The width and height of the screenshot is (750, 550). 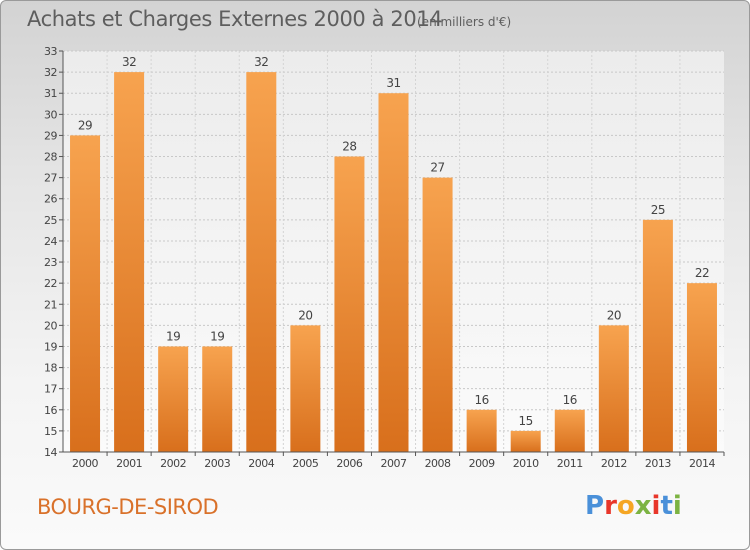 I want to click on data-label: 27, so click(x=437, y=168).